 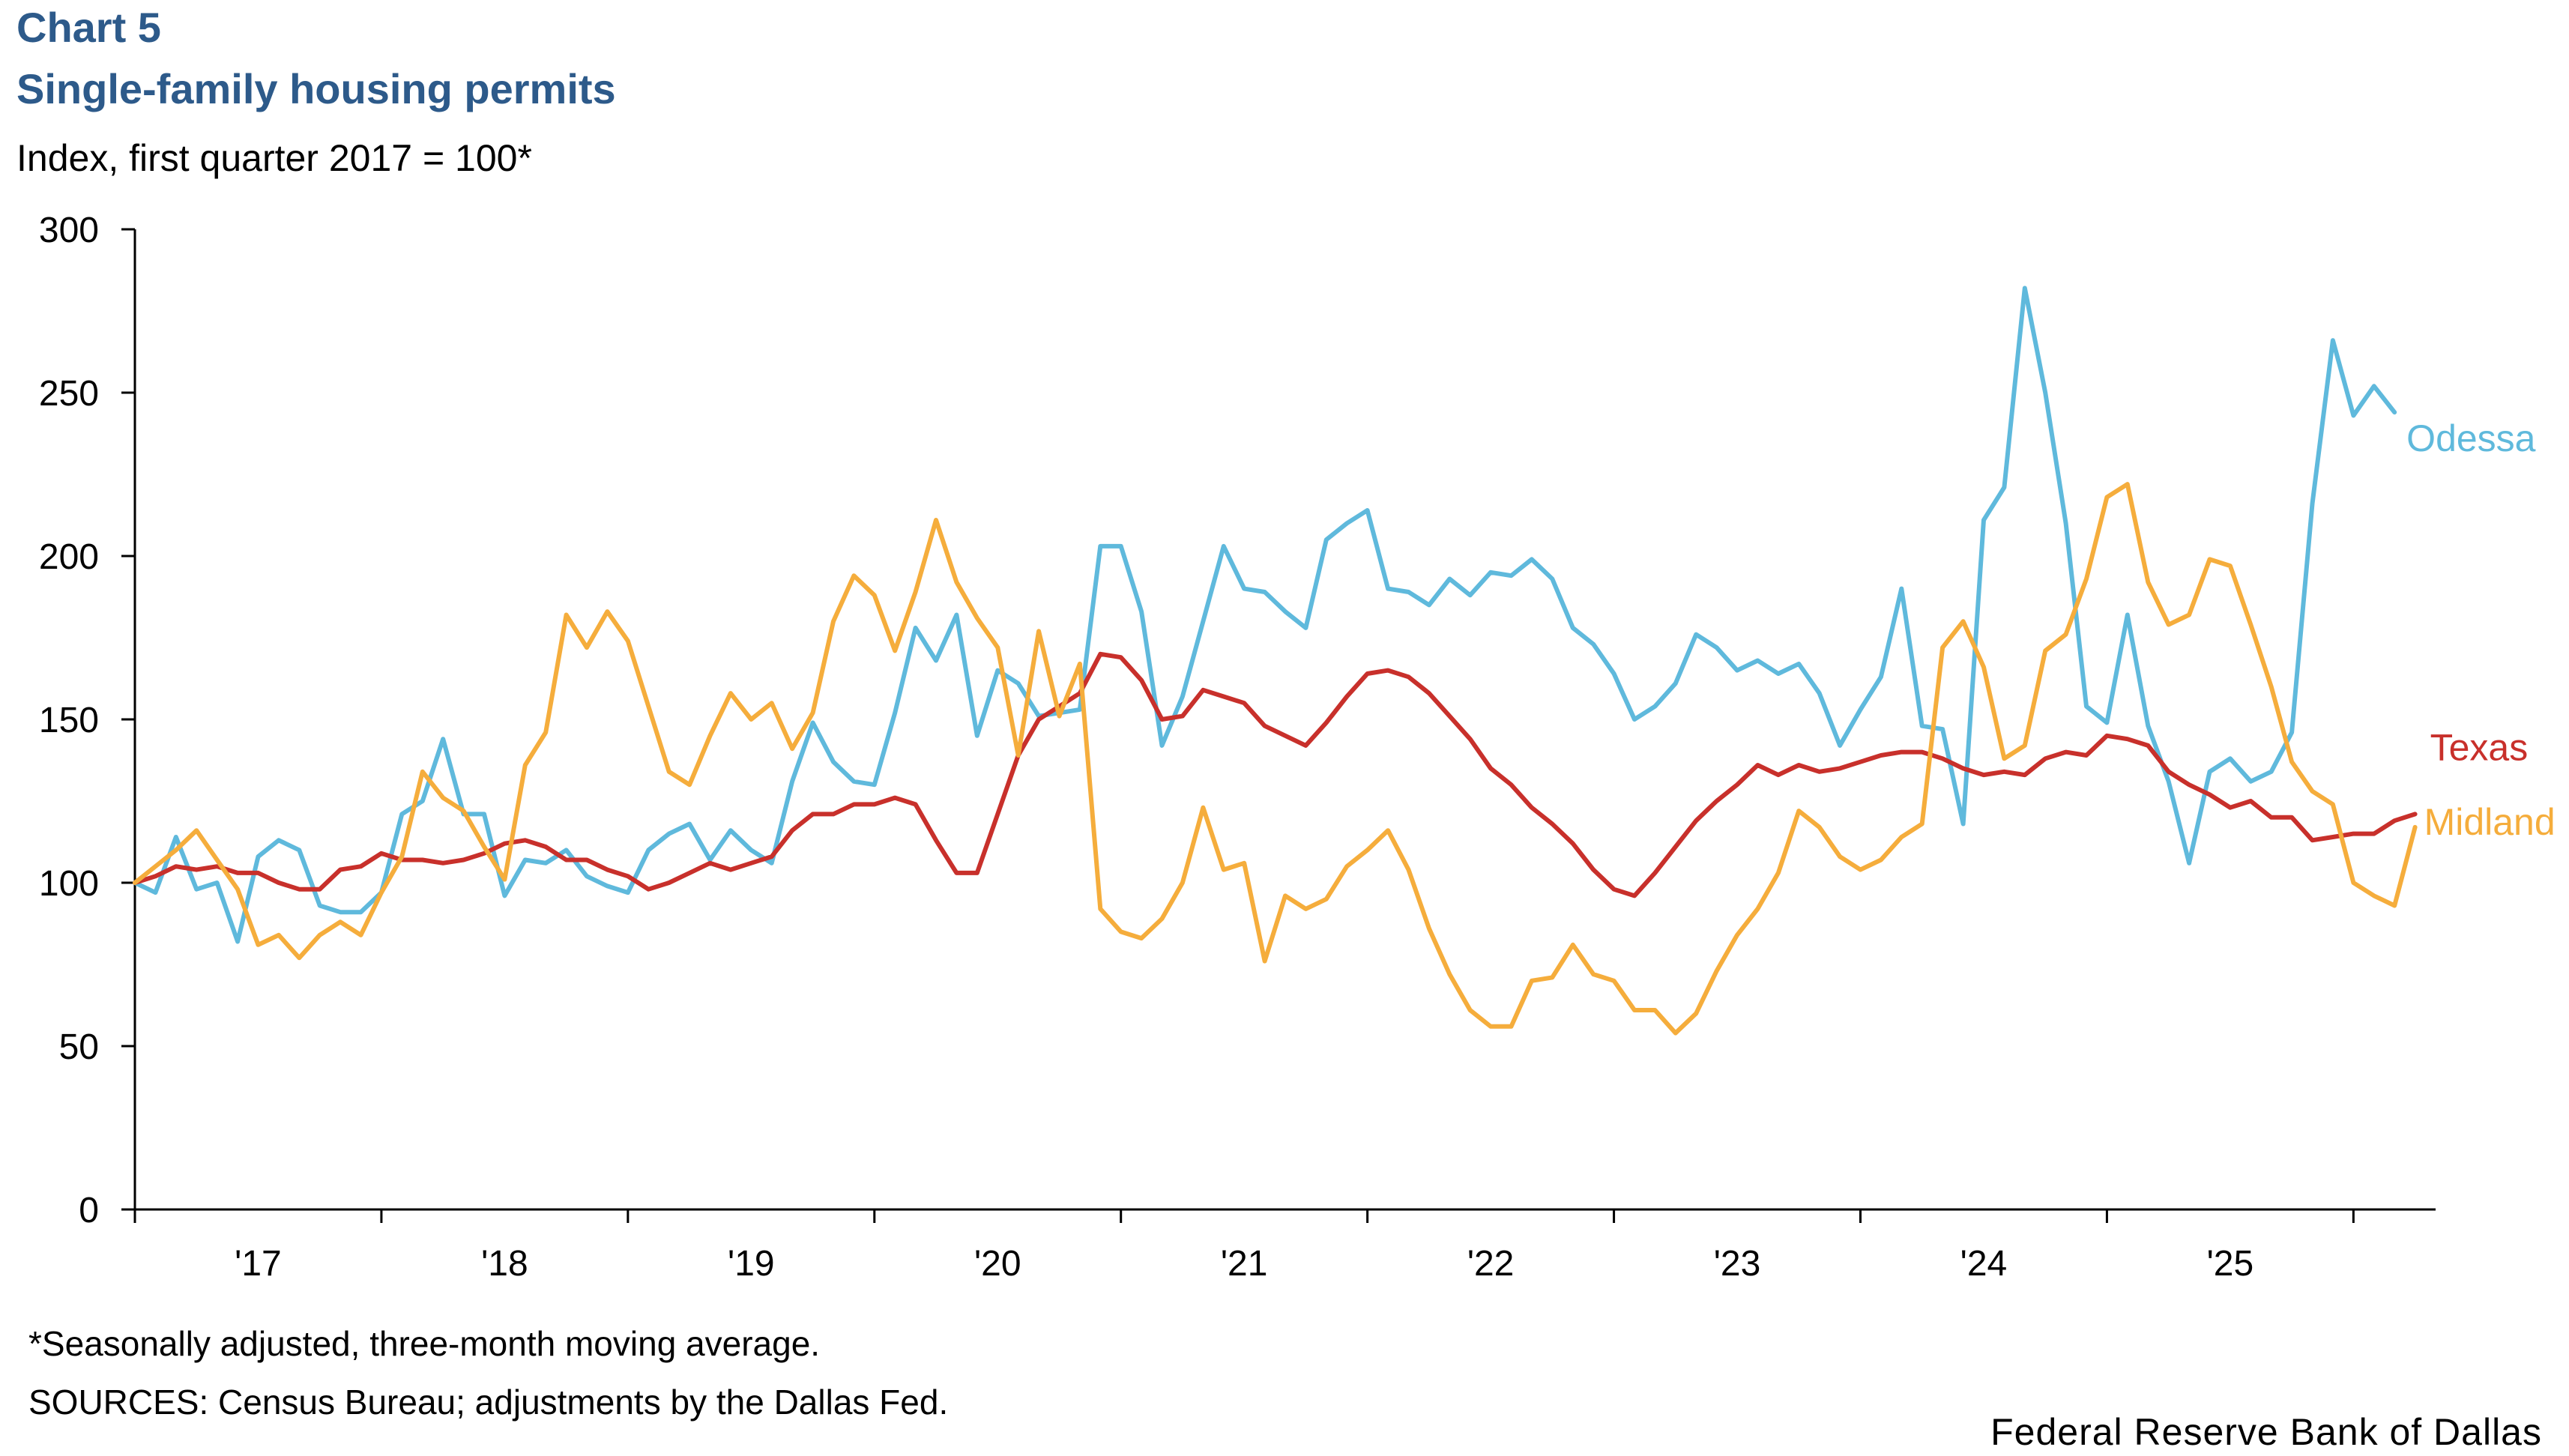 What do you see at coordinates (1491, 1264) in the screenshot?
I see `x-tick-label: '22` at bounding box center [1491, 1264].